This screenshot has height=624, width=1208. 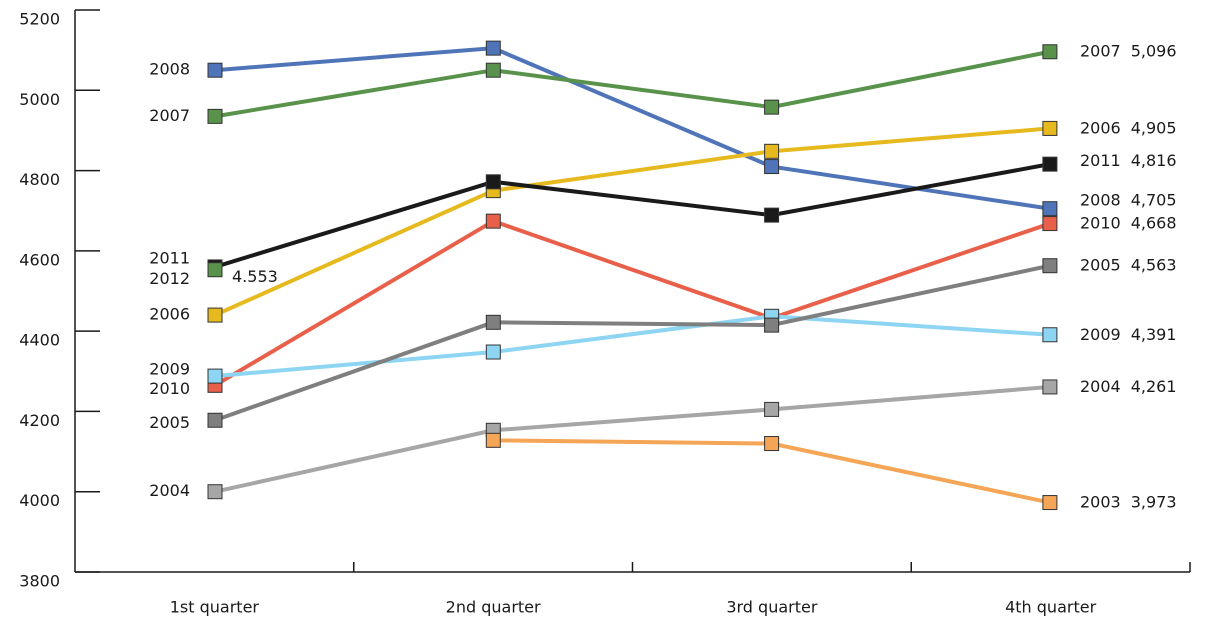 I want to click on value-label: 4.553, so click(x=255, y=276).